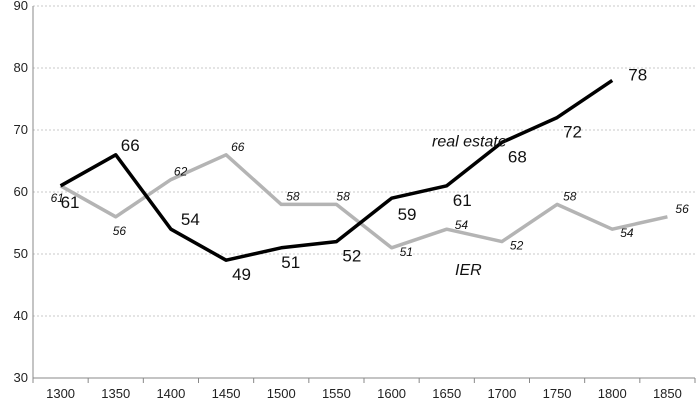 Image resolution: width=700 pixels, height=404 pixels. What do you see at coordinates (21, 377) in the screenshot?
I see `y-tick-label: 30` at bounding box center [21, 377].